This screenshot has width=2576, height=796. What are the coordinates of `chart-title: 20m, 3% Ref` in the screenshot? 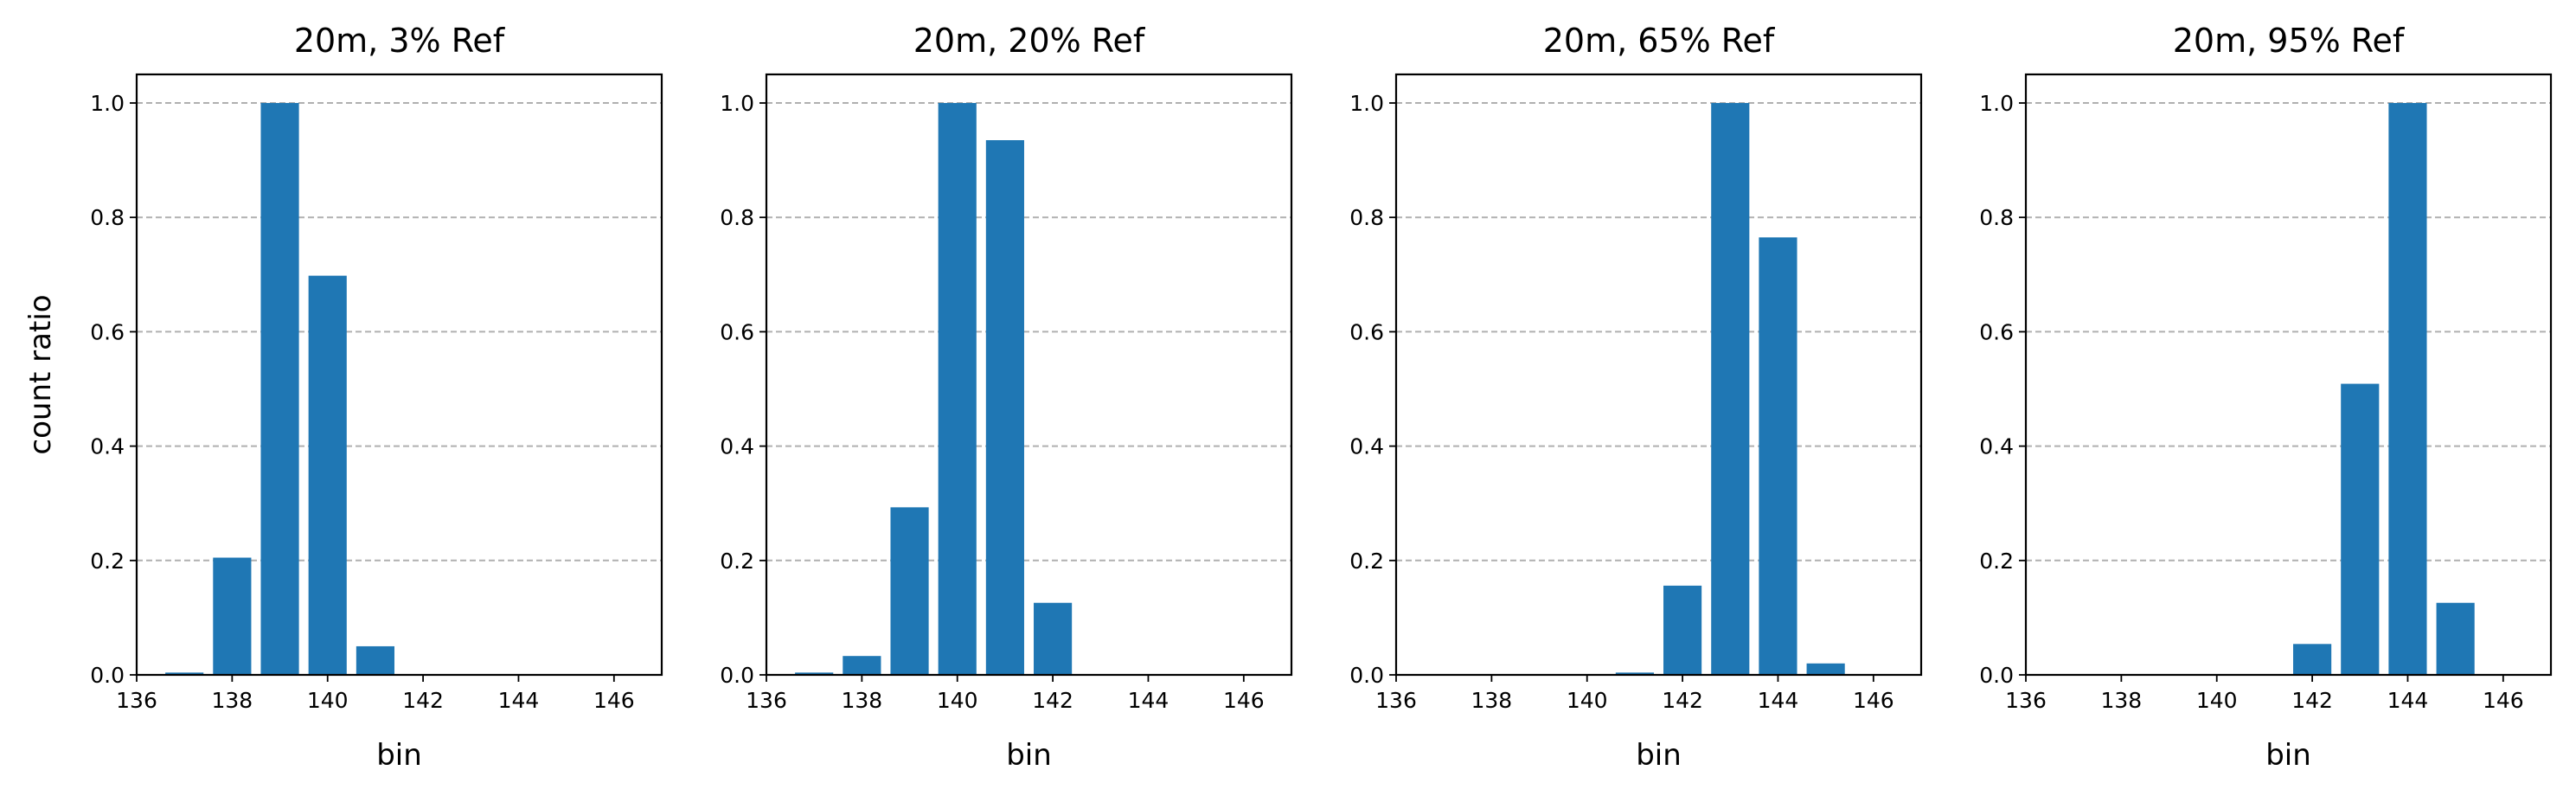 It's located at (400, 41).